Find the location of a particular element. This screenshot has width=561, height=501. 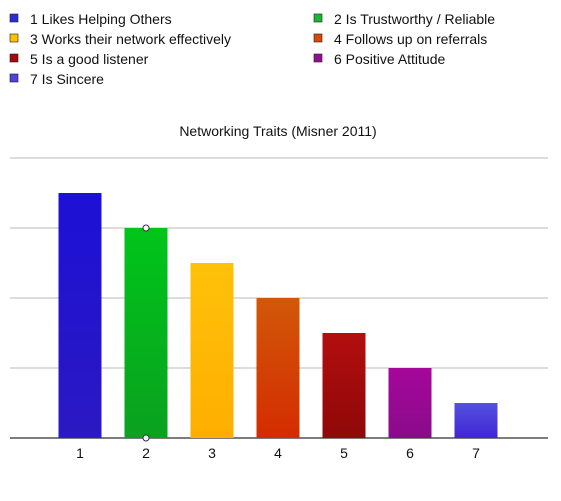

legend-item: 2 Is Trustworthy / Reliable is located at coordinates (404, 19).